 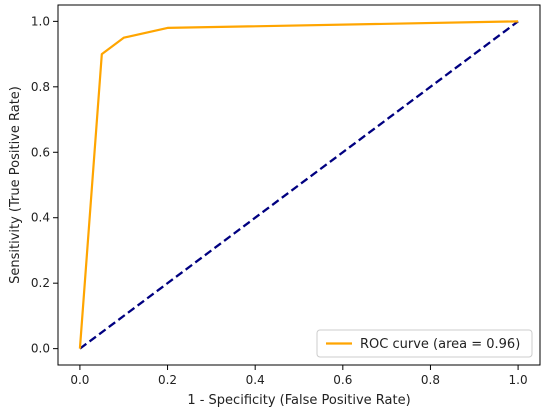 What do you see at coordinates (518, 380) in the screenshot?
I see `x-tick-label: 1.0` at bounding box center [518, 380].